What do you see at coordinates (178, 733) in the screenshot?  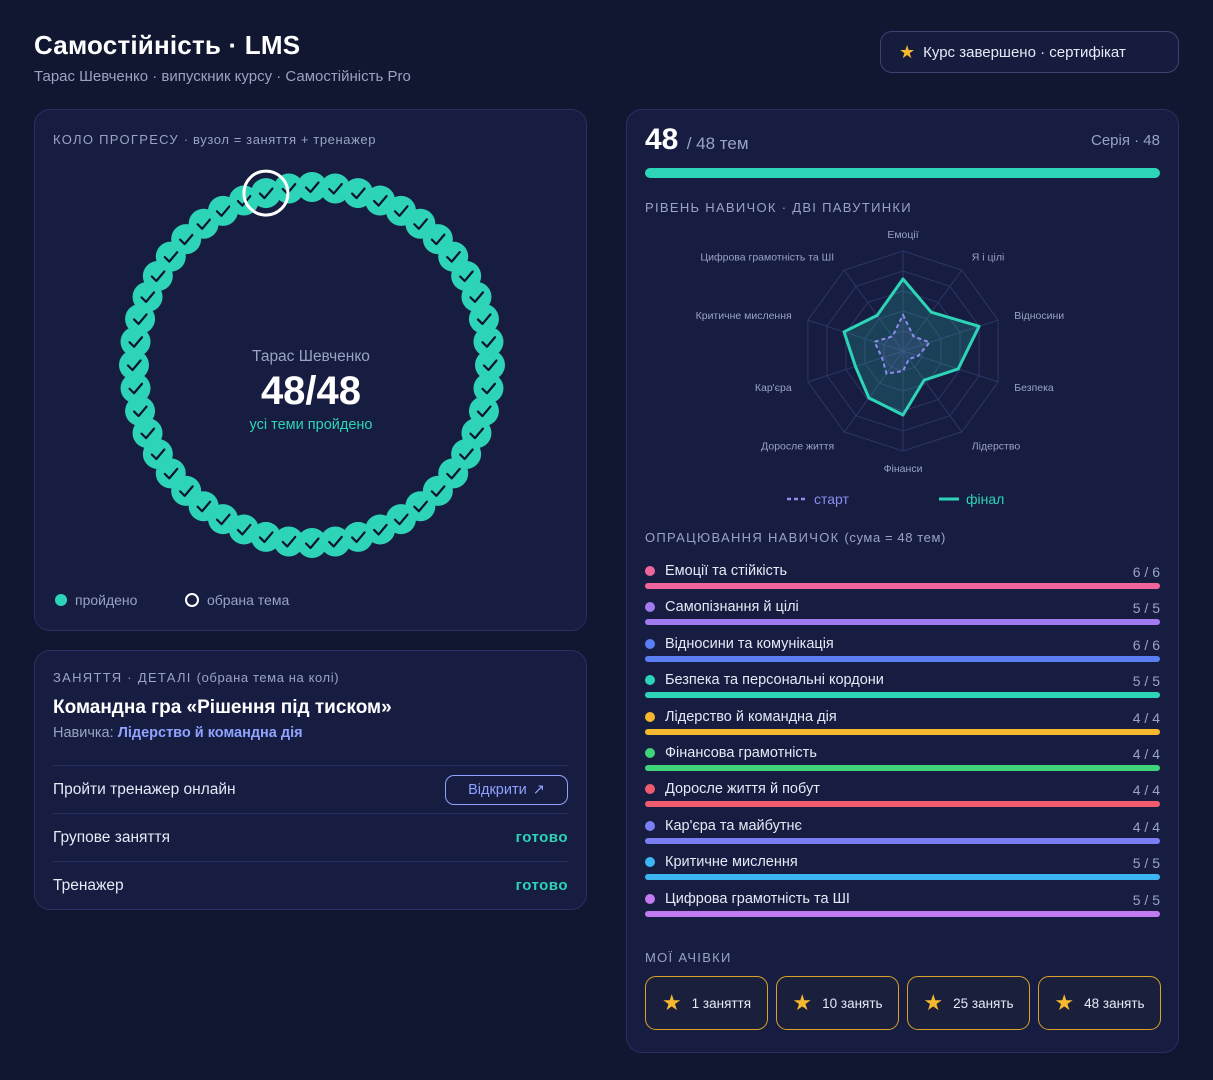 I see `lesson-skill: Навичка: Лідерство й командна дія` at bounding box center [178, 733].